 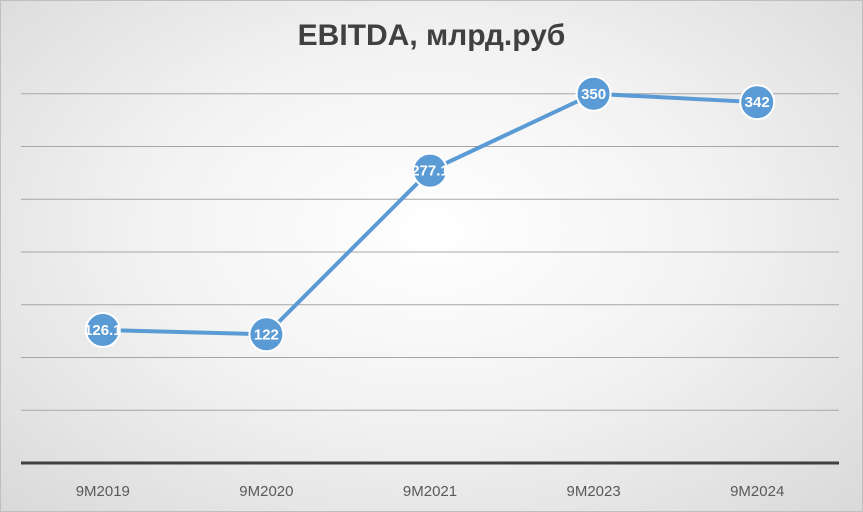 What do you see at coordinates (431, 35) in the screenshot?
I see `chart-title: EBITDA, млрд.руб` at bounding box center [431, 35].